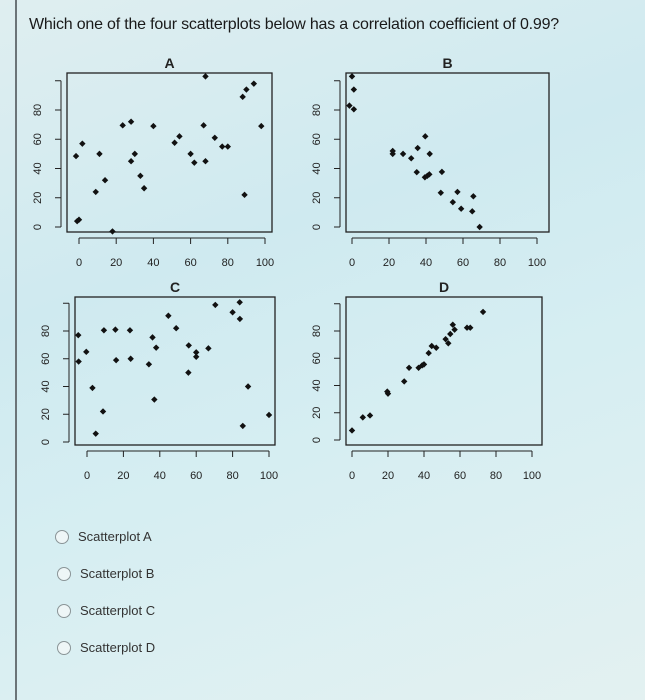  I want to click on option-scatterplot-d: Scatterplot D, so click(106, 647).